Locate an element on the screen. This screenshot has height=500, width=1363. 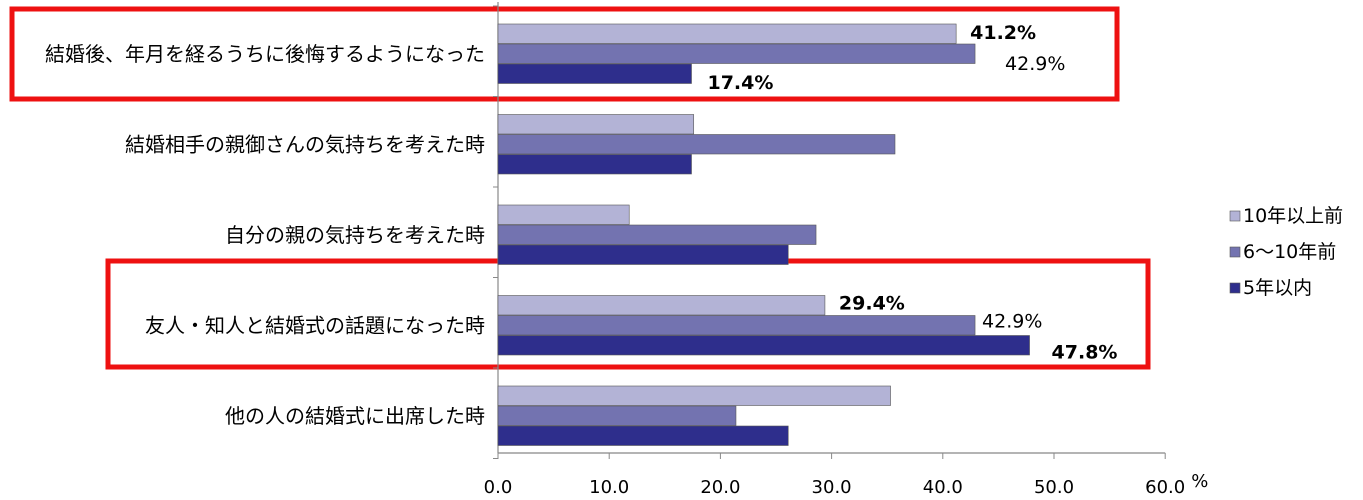
category-label: 自分の親の気持ちを考えた時 is located at coordinates (355, 235).